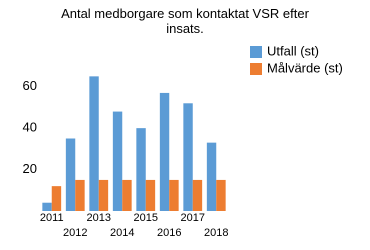  I want to click on y-tick-label: 20, so click(30, 168).